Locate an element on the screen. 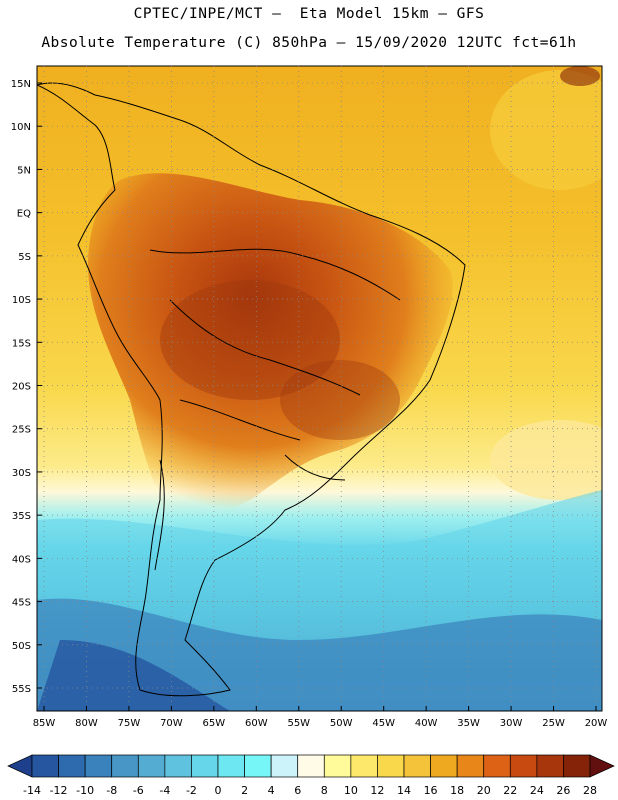 This screenshot has height=800, width=618. colorbar-label: 22 is located at coordinates (510, 790).